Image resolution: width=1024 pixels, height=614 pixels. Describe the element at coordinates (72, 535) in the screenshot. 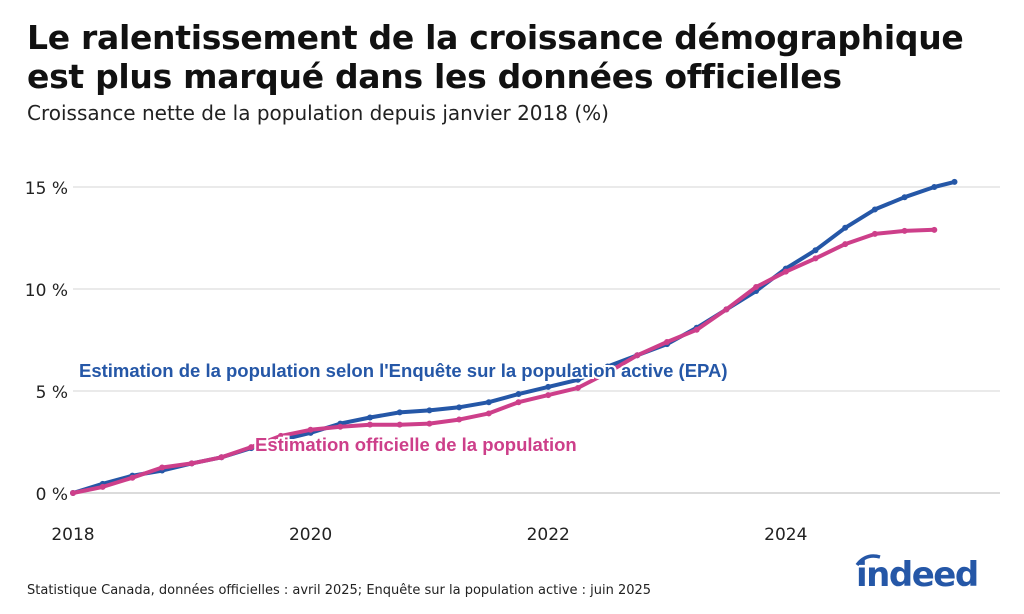

I see `x-tick-label: 2018` at that location.